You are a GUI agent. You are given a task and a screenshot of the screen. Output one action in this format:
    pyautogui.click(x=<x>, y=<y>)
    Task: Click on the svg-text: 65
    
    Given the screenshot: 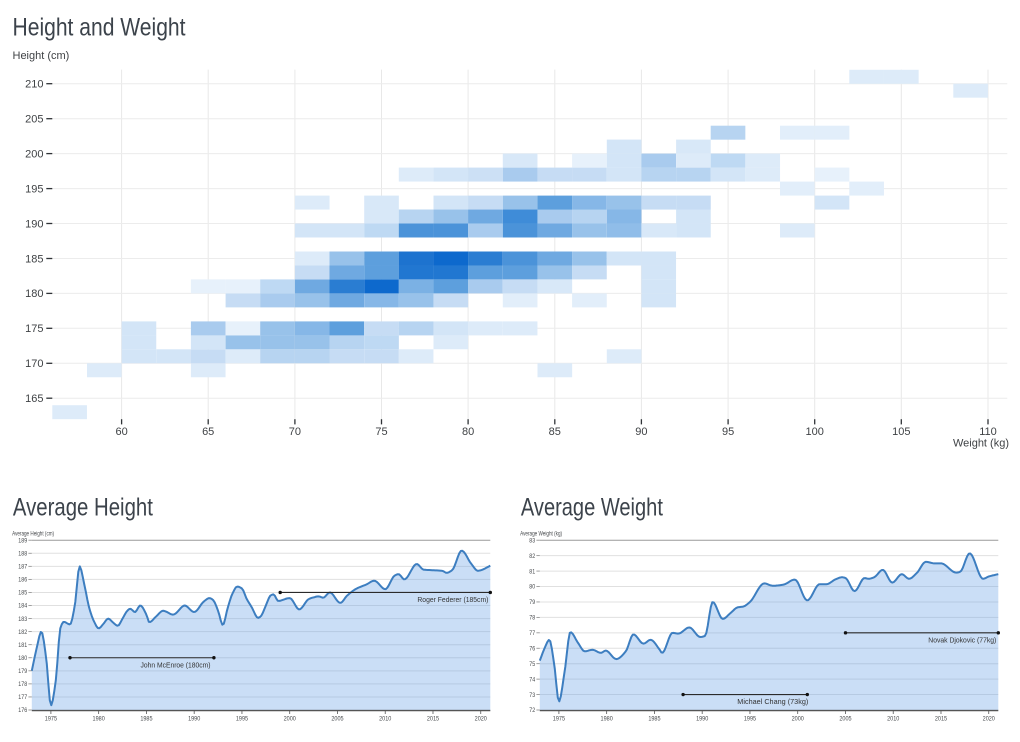 What is the action you would take?
    pyautogui.click(x=208, y=432)
    